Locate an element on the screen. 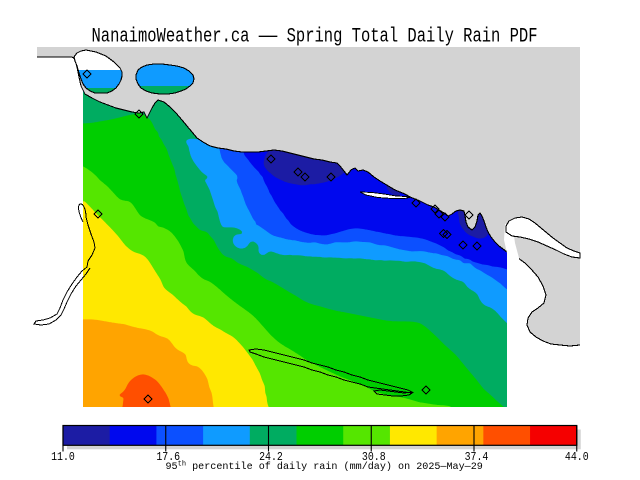  svg-text: 44.0 is located at coordinates (577, 457).